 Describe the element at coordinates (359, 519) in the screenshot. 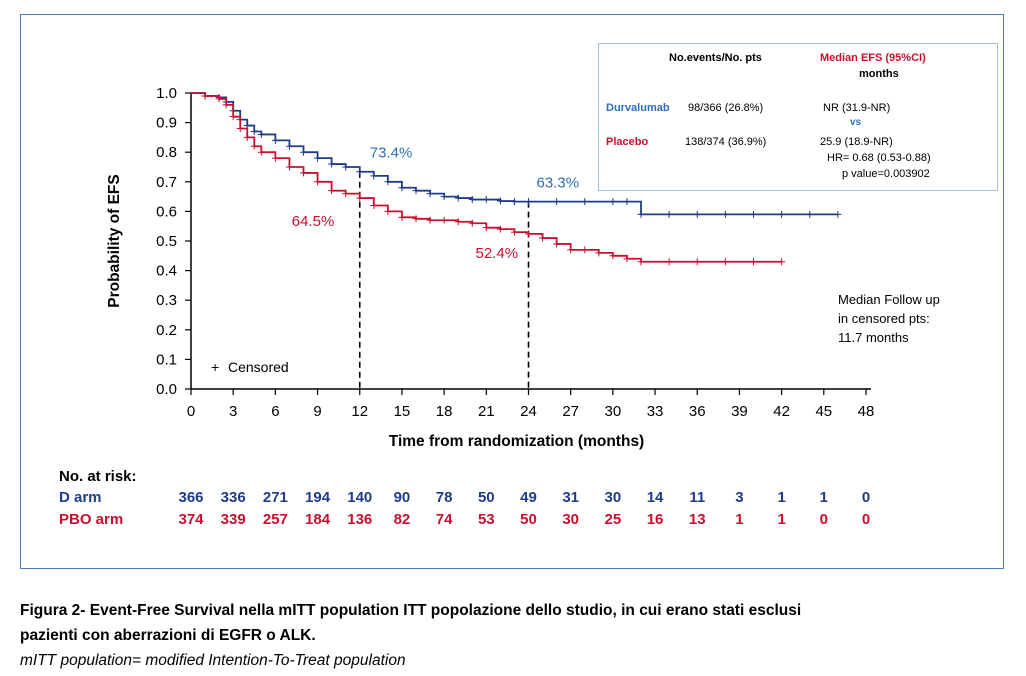

I see `risk-count: 136` at that location.